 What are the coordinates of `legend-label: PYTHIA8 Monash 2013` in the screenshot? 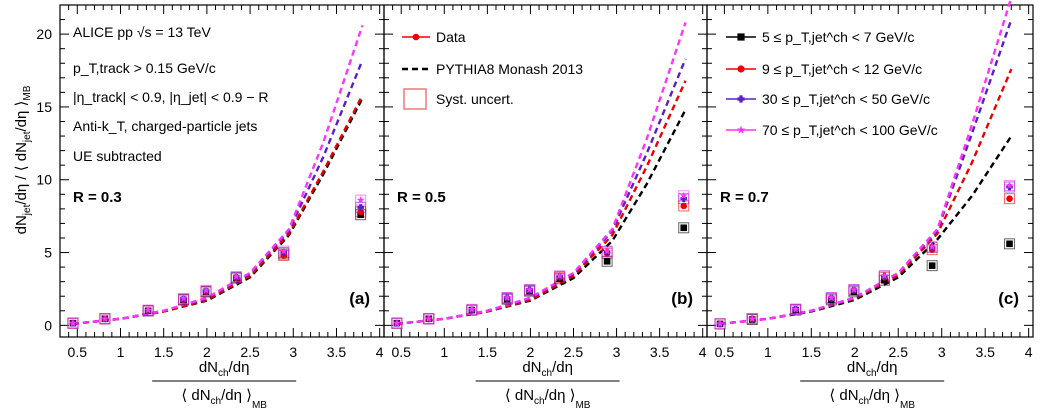 It's located at (509, 69).